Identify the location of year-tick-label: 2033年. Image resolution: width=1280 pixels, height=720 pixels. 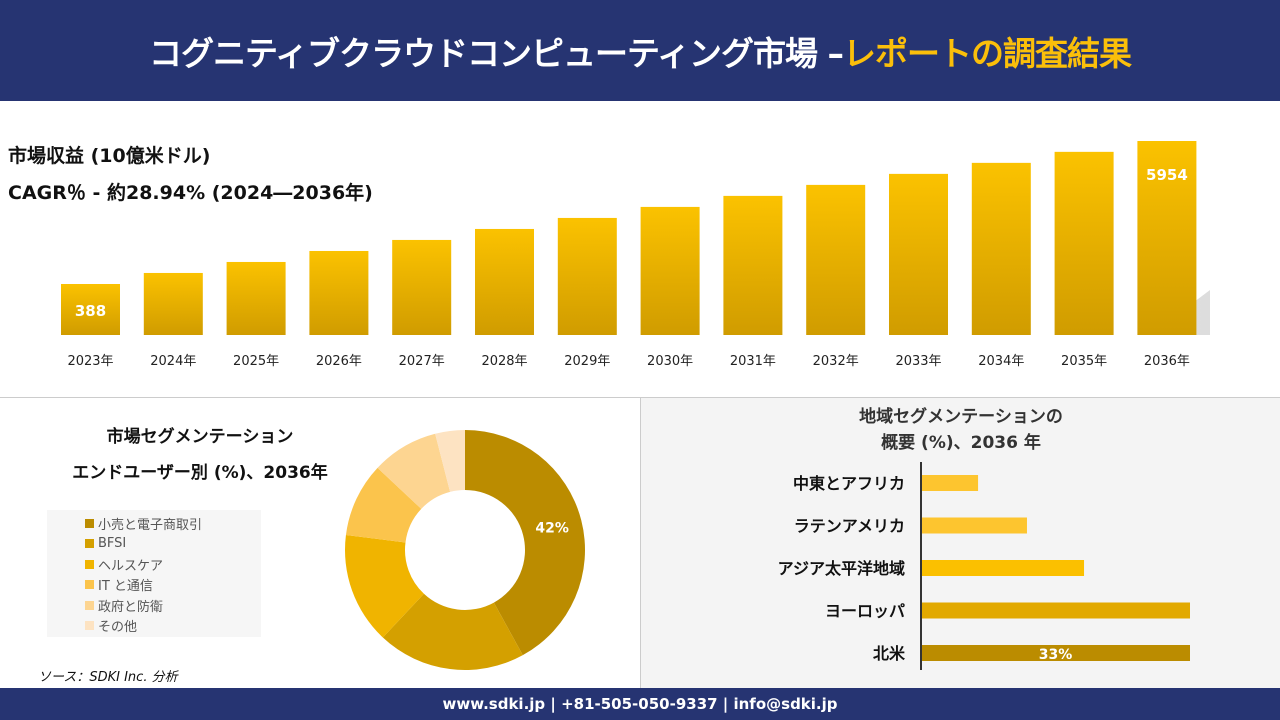
(918, 361).